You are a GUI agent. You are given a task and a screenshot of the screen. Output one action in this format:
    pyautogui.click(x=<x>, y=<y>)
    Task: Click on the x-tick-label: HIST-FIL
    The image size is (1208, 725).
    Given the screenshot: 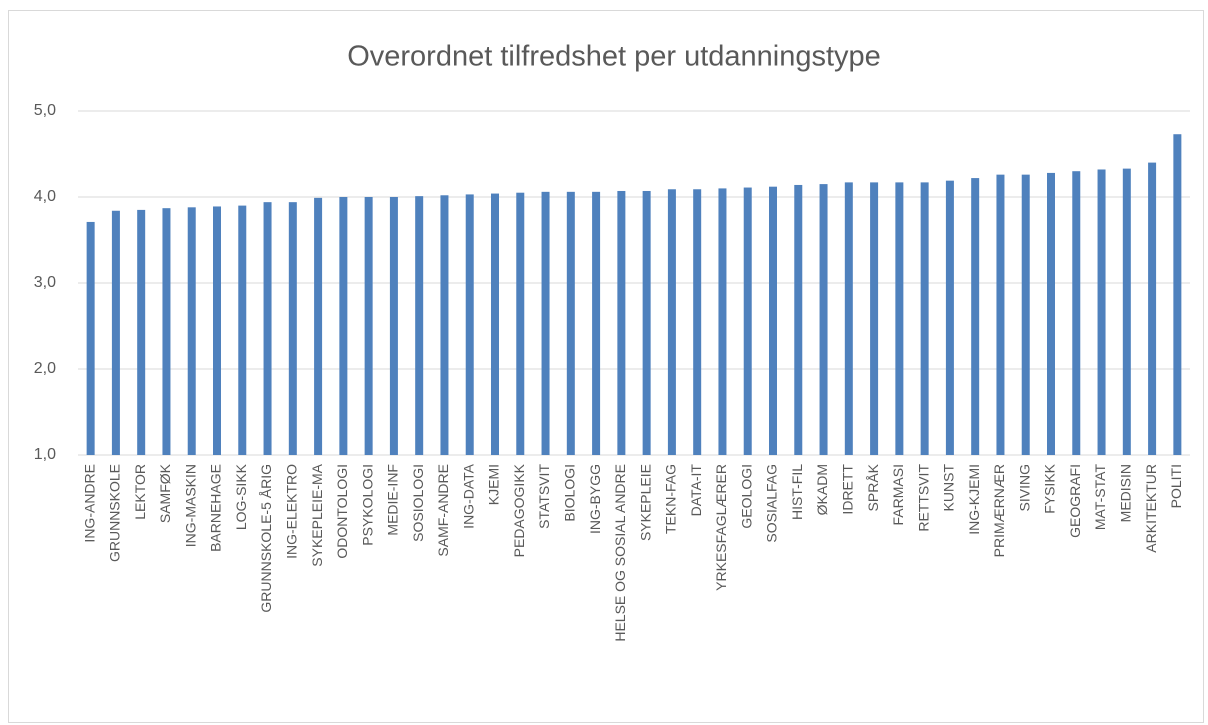 What is the action you would take?
    pyautogui.click(x=797, y=492)
    